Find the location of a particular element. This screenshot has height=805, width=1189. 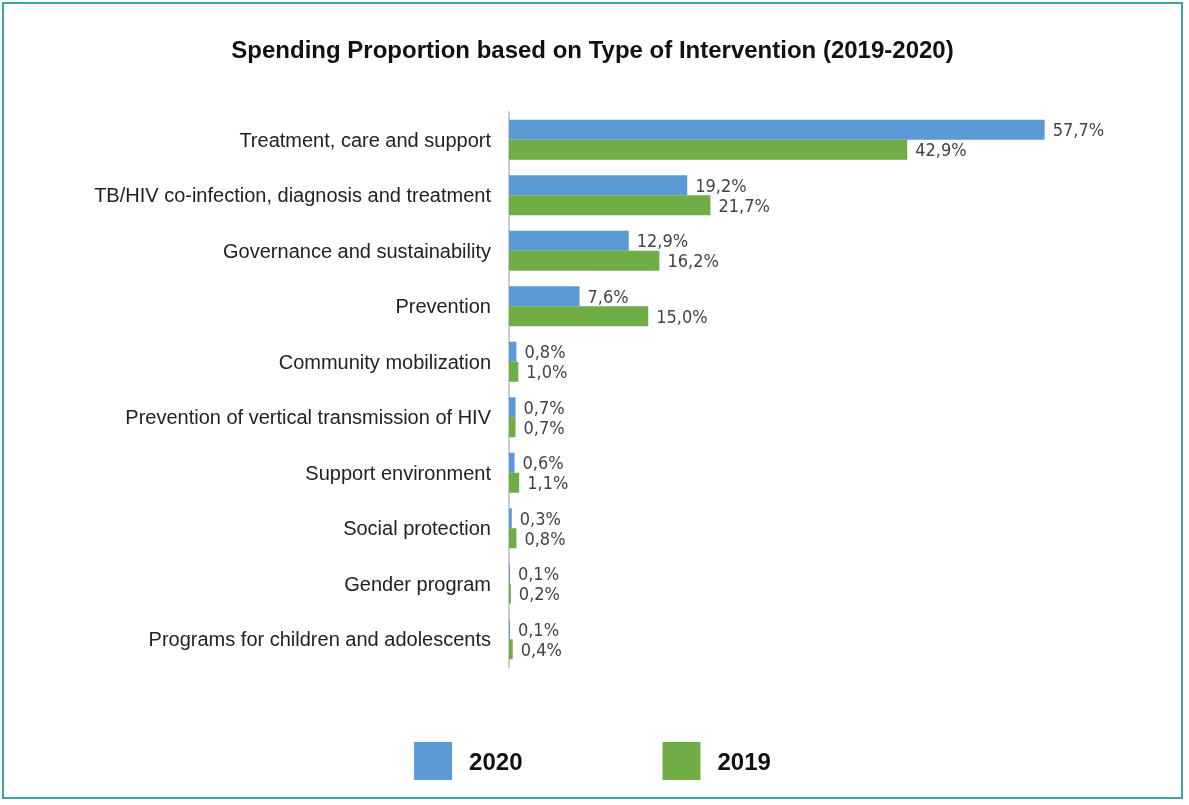

y-tick-label: Prevention is located at coordinates (443, 306).